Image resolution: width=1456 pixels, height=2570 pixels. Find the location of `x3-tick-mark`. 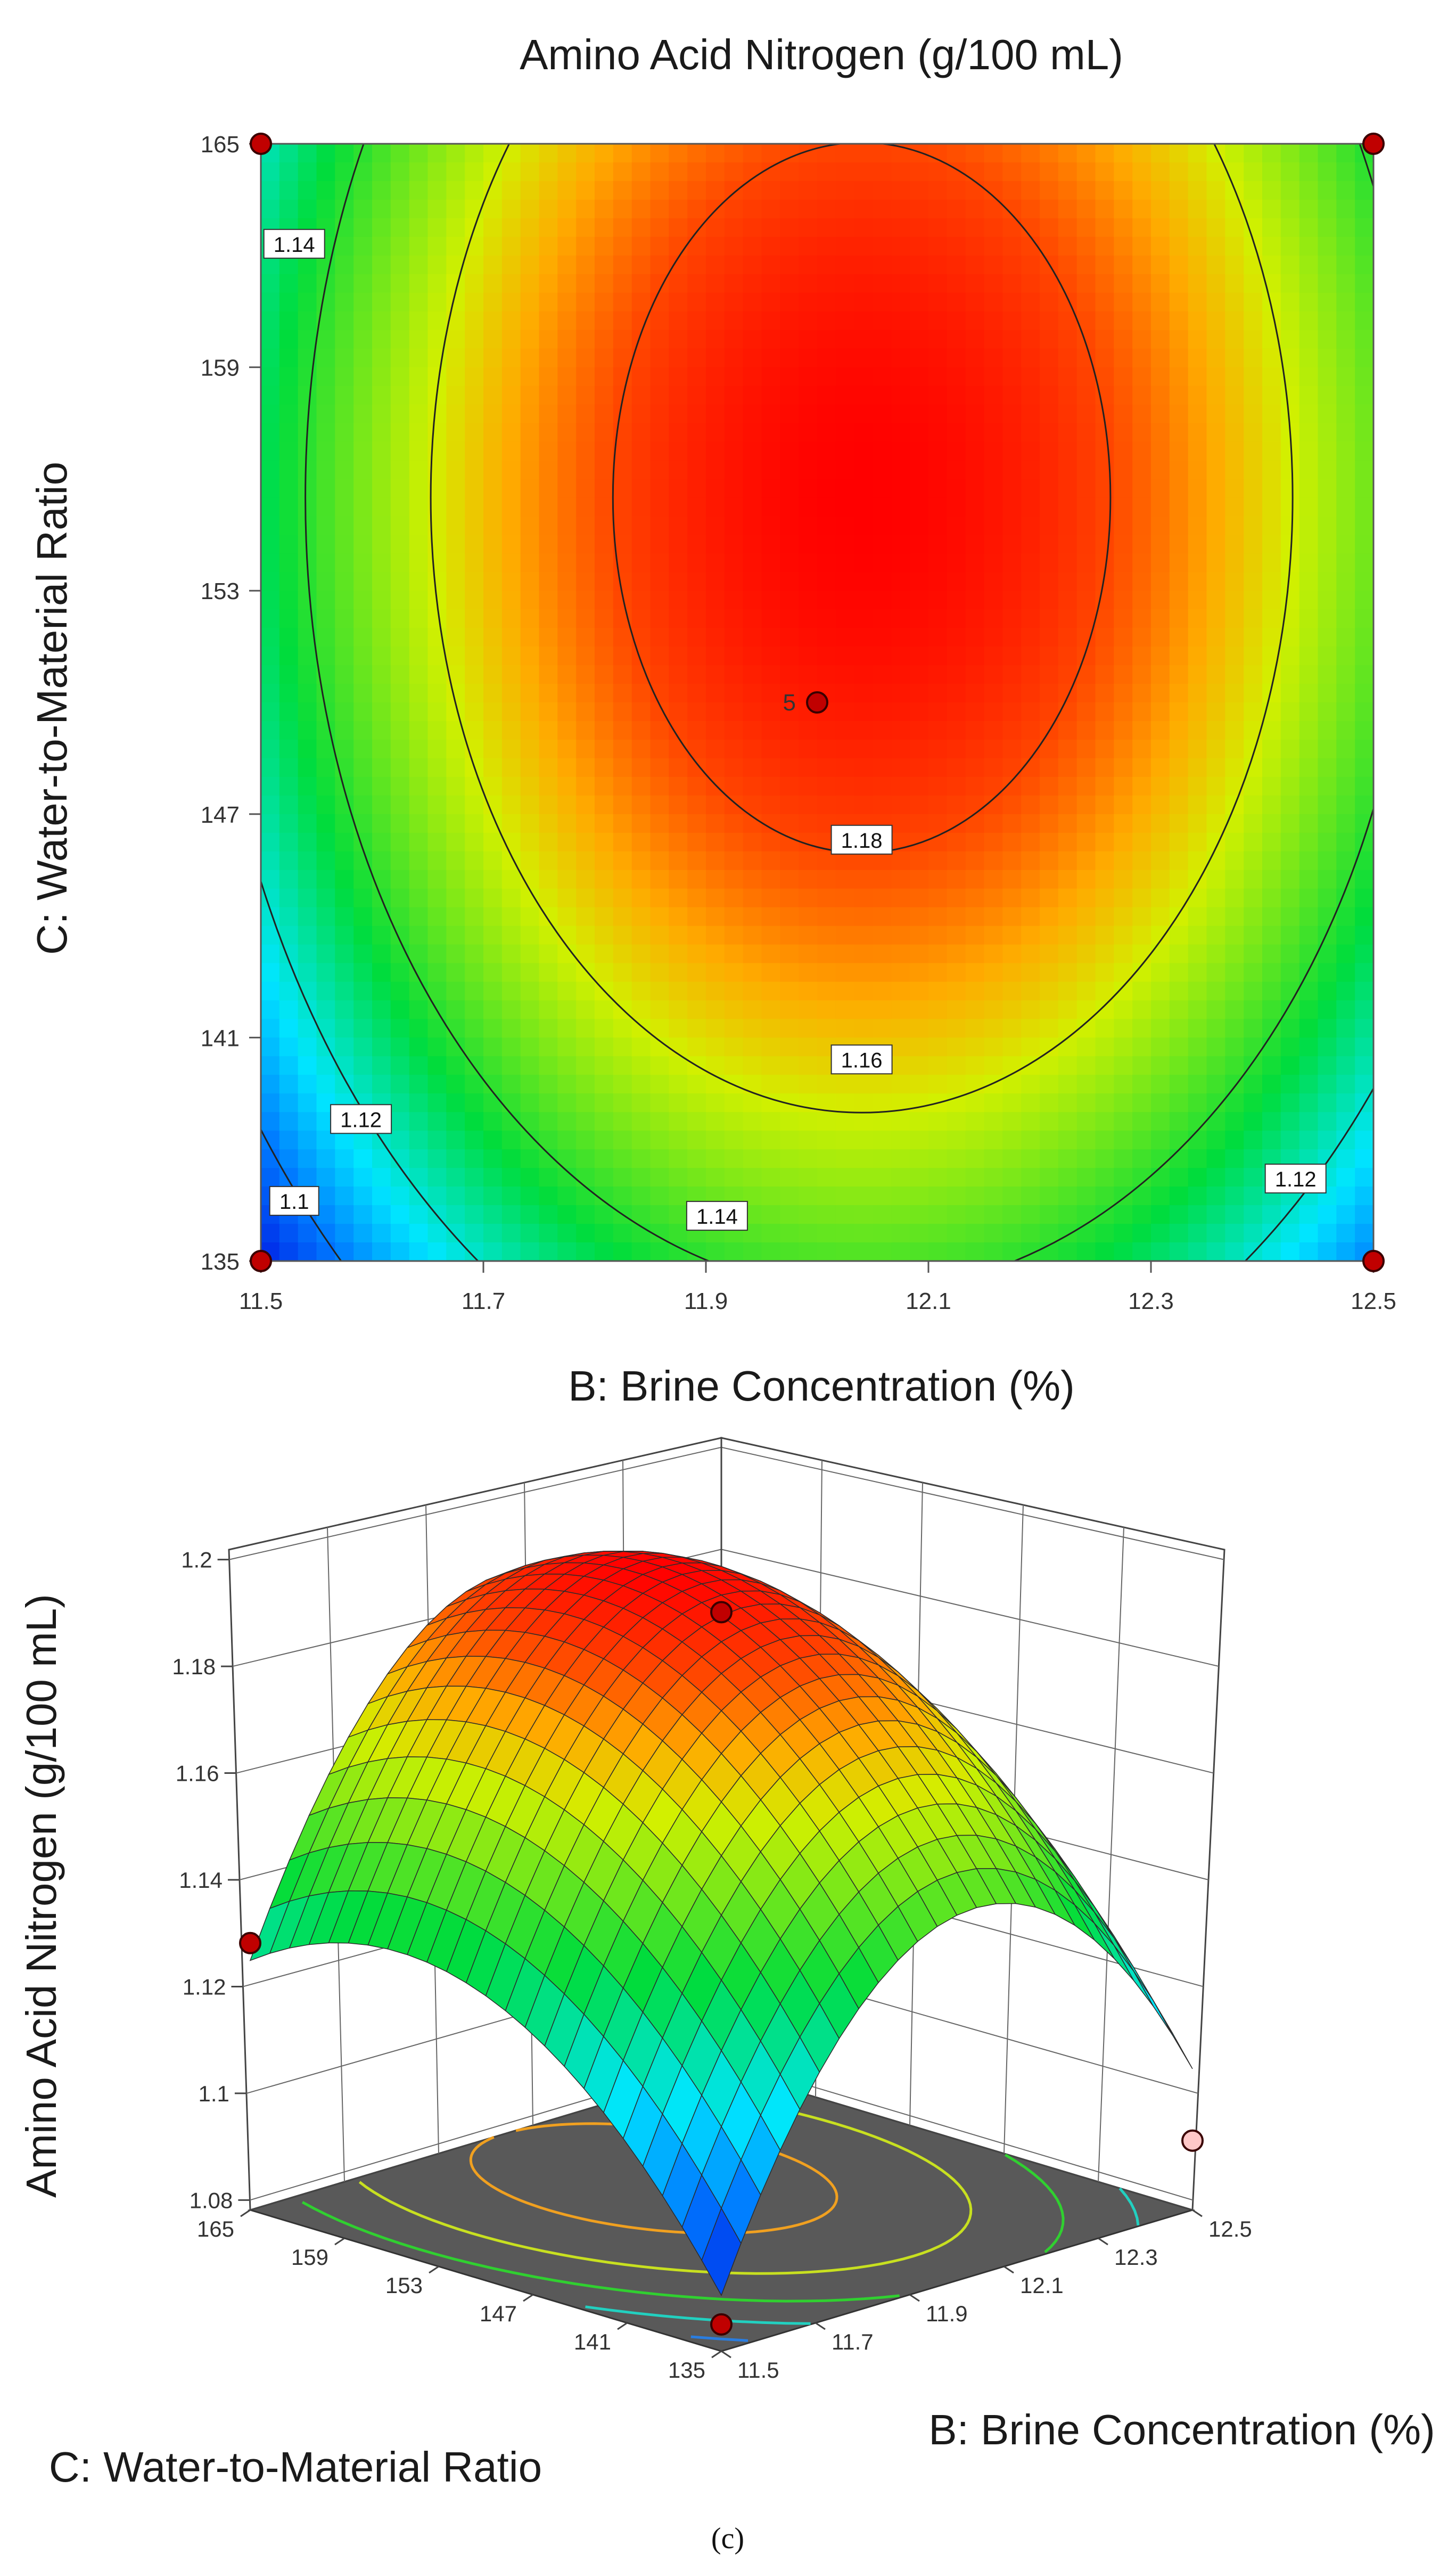

x3-tick-mark is located at coordinates (726, 2354).